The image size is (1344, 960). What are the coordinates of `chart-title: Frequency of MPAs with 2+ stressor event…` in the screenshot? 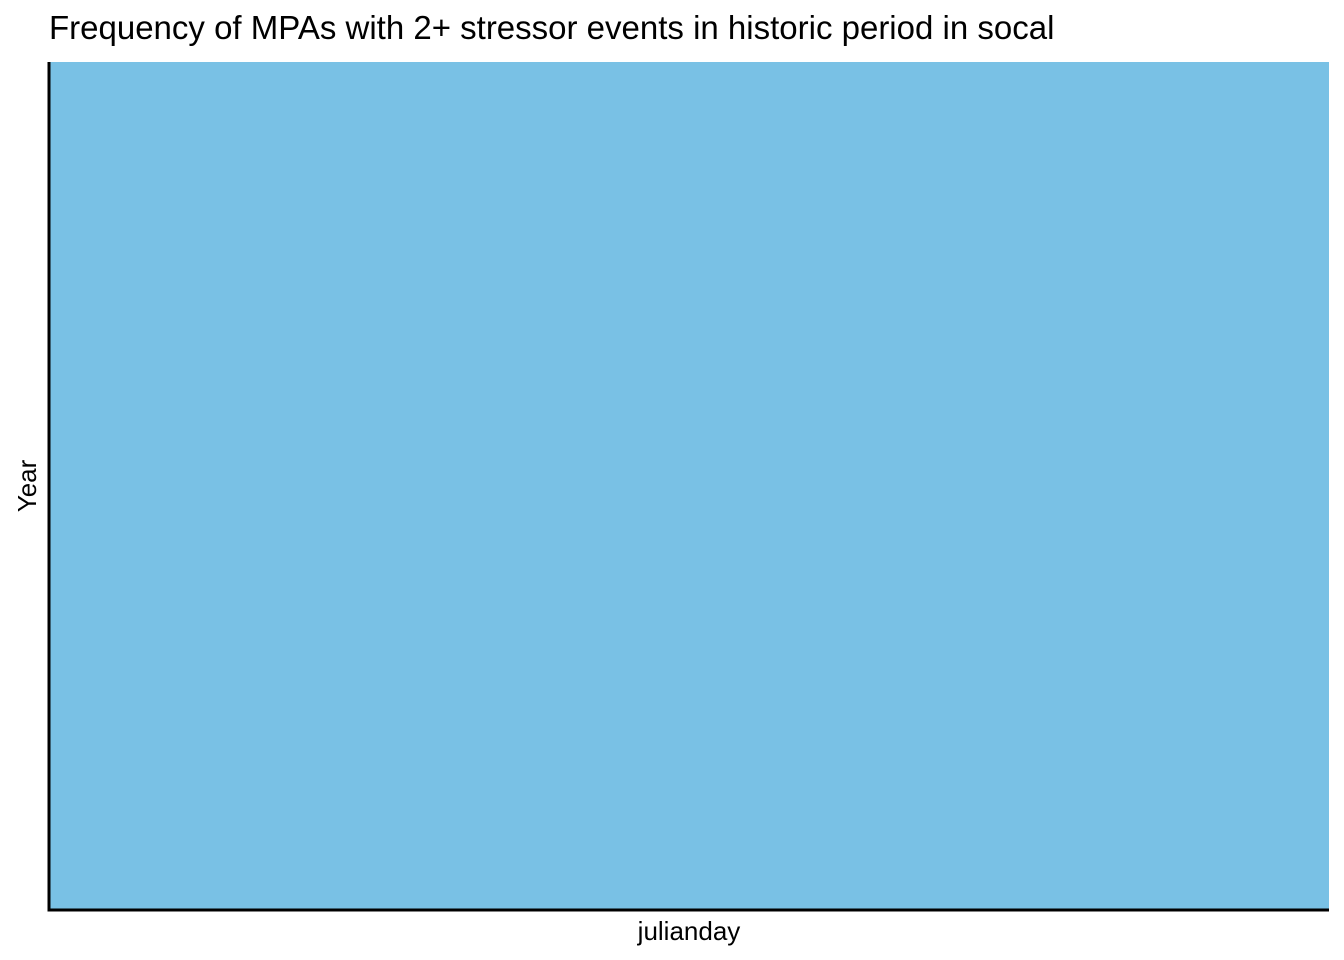 It's located at (551, 27).